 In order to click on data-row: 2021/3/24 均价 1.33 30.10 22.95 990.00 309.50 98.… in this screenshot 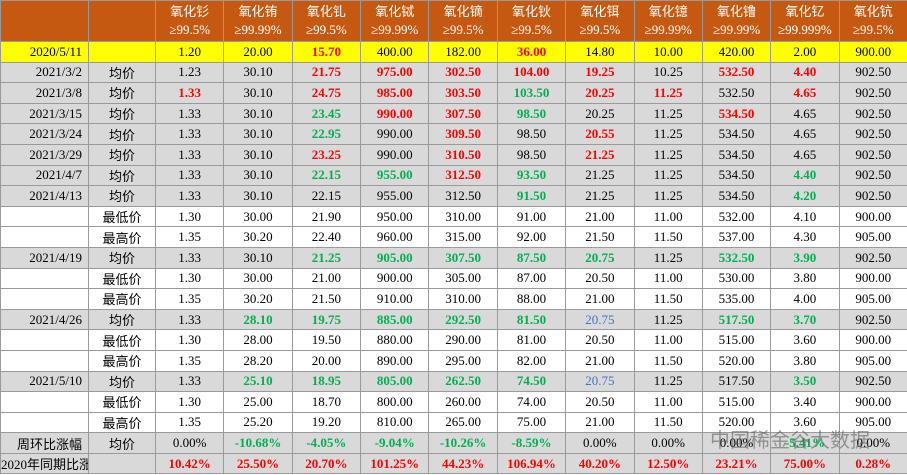, I will do `click(453, 134)`.